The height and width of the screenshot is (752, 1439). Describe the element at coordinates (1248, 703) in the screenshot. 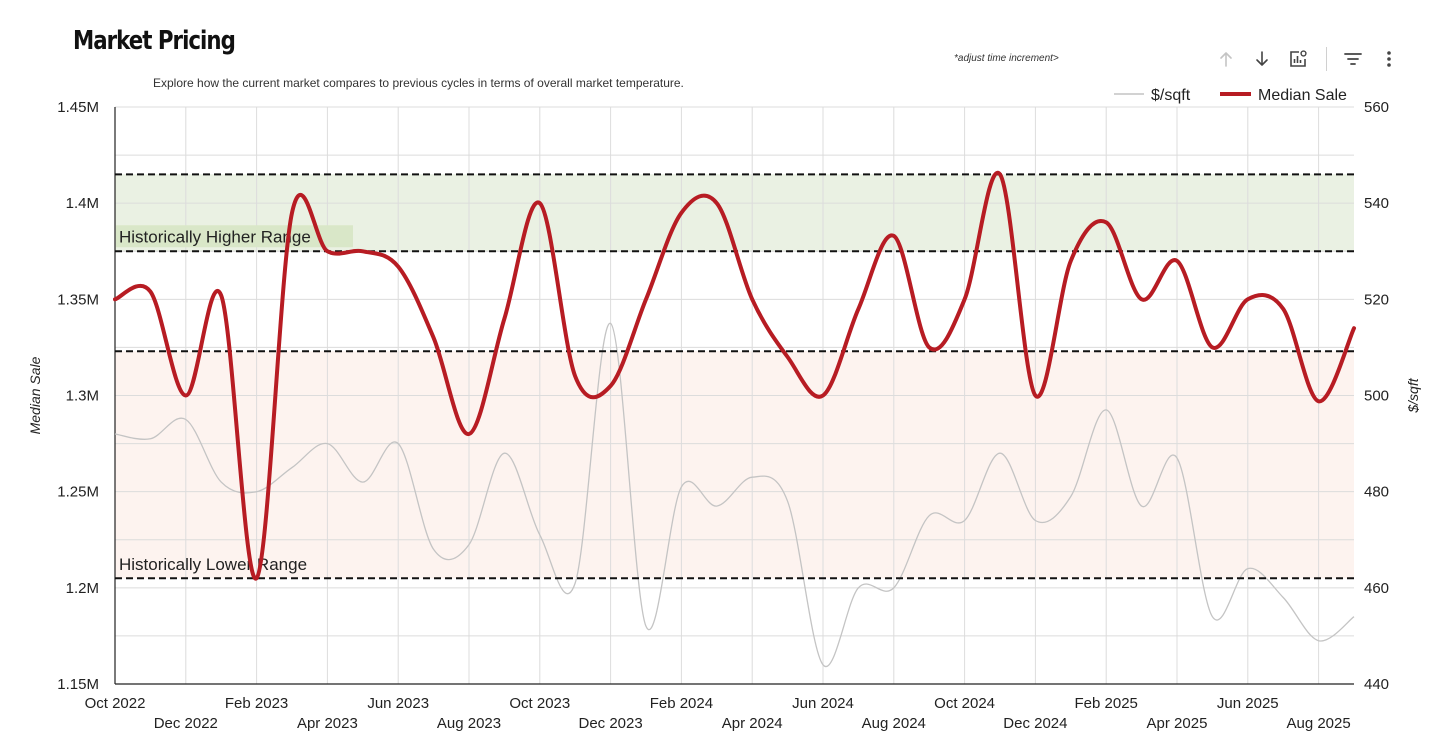

I see `x-tick-label: Jun 2025` at that location.